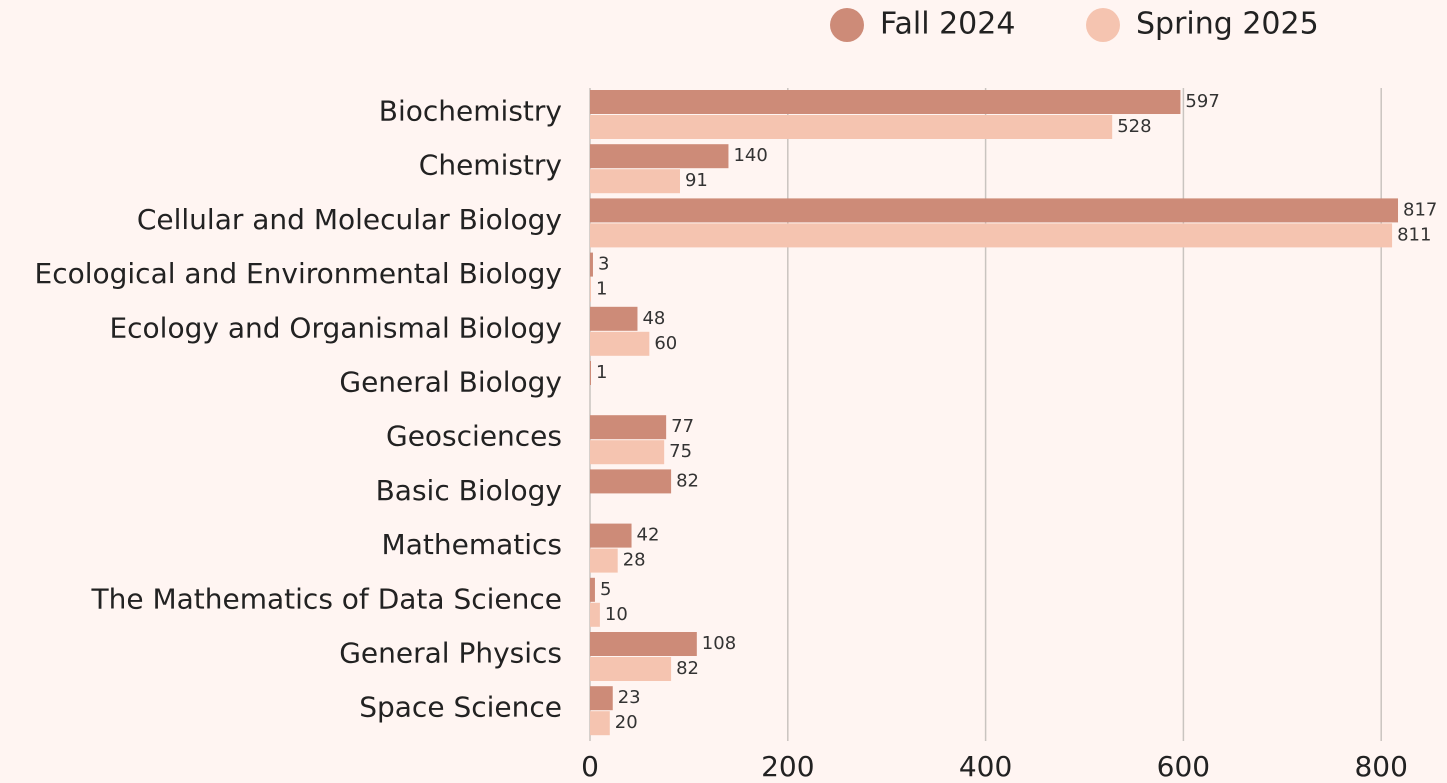 The width and height of the screenshot is (1447, 783). I want to click on y-tick-label: Space Science, so click(460, 707).